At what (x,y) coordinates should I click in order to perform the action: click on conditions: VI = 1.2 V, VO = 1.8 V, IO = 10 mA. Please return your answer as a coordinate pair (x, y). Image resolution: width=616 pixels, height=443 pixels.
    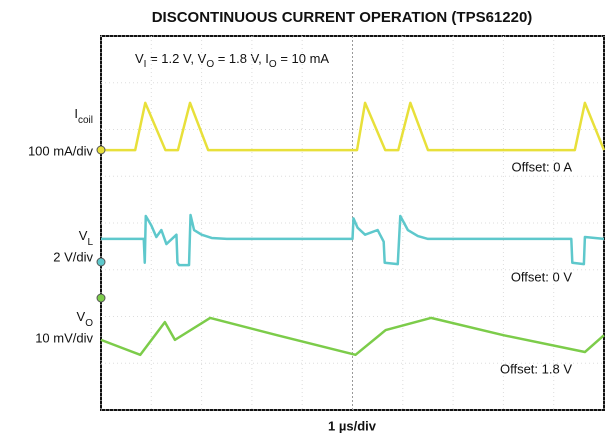
    Looking at the image, I should click on (232, 60).